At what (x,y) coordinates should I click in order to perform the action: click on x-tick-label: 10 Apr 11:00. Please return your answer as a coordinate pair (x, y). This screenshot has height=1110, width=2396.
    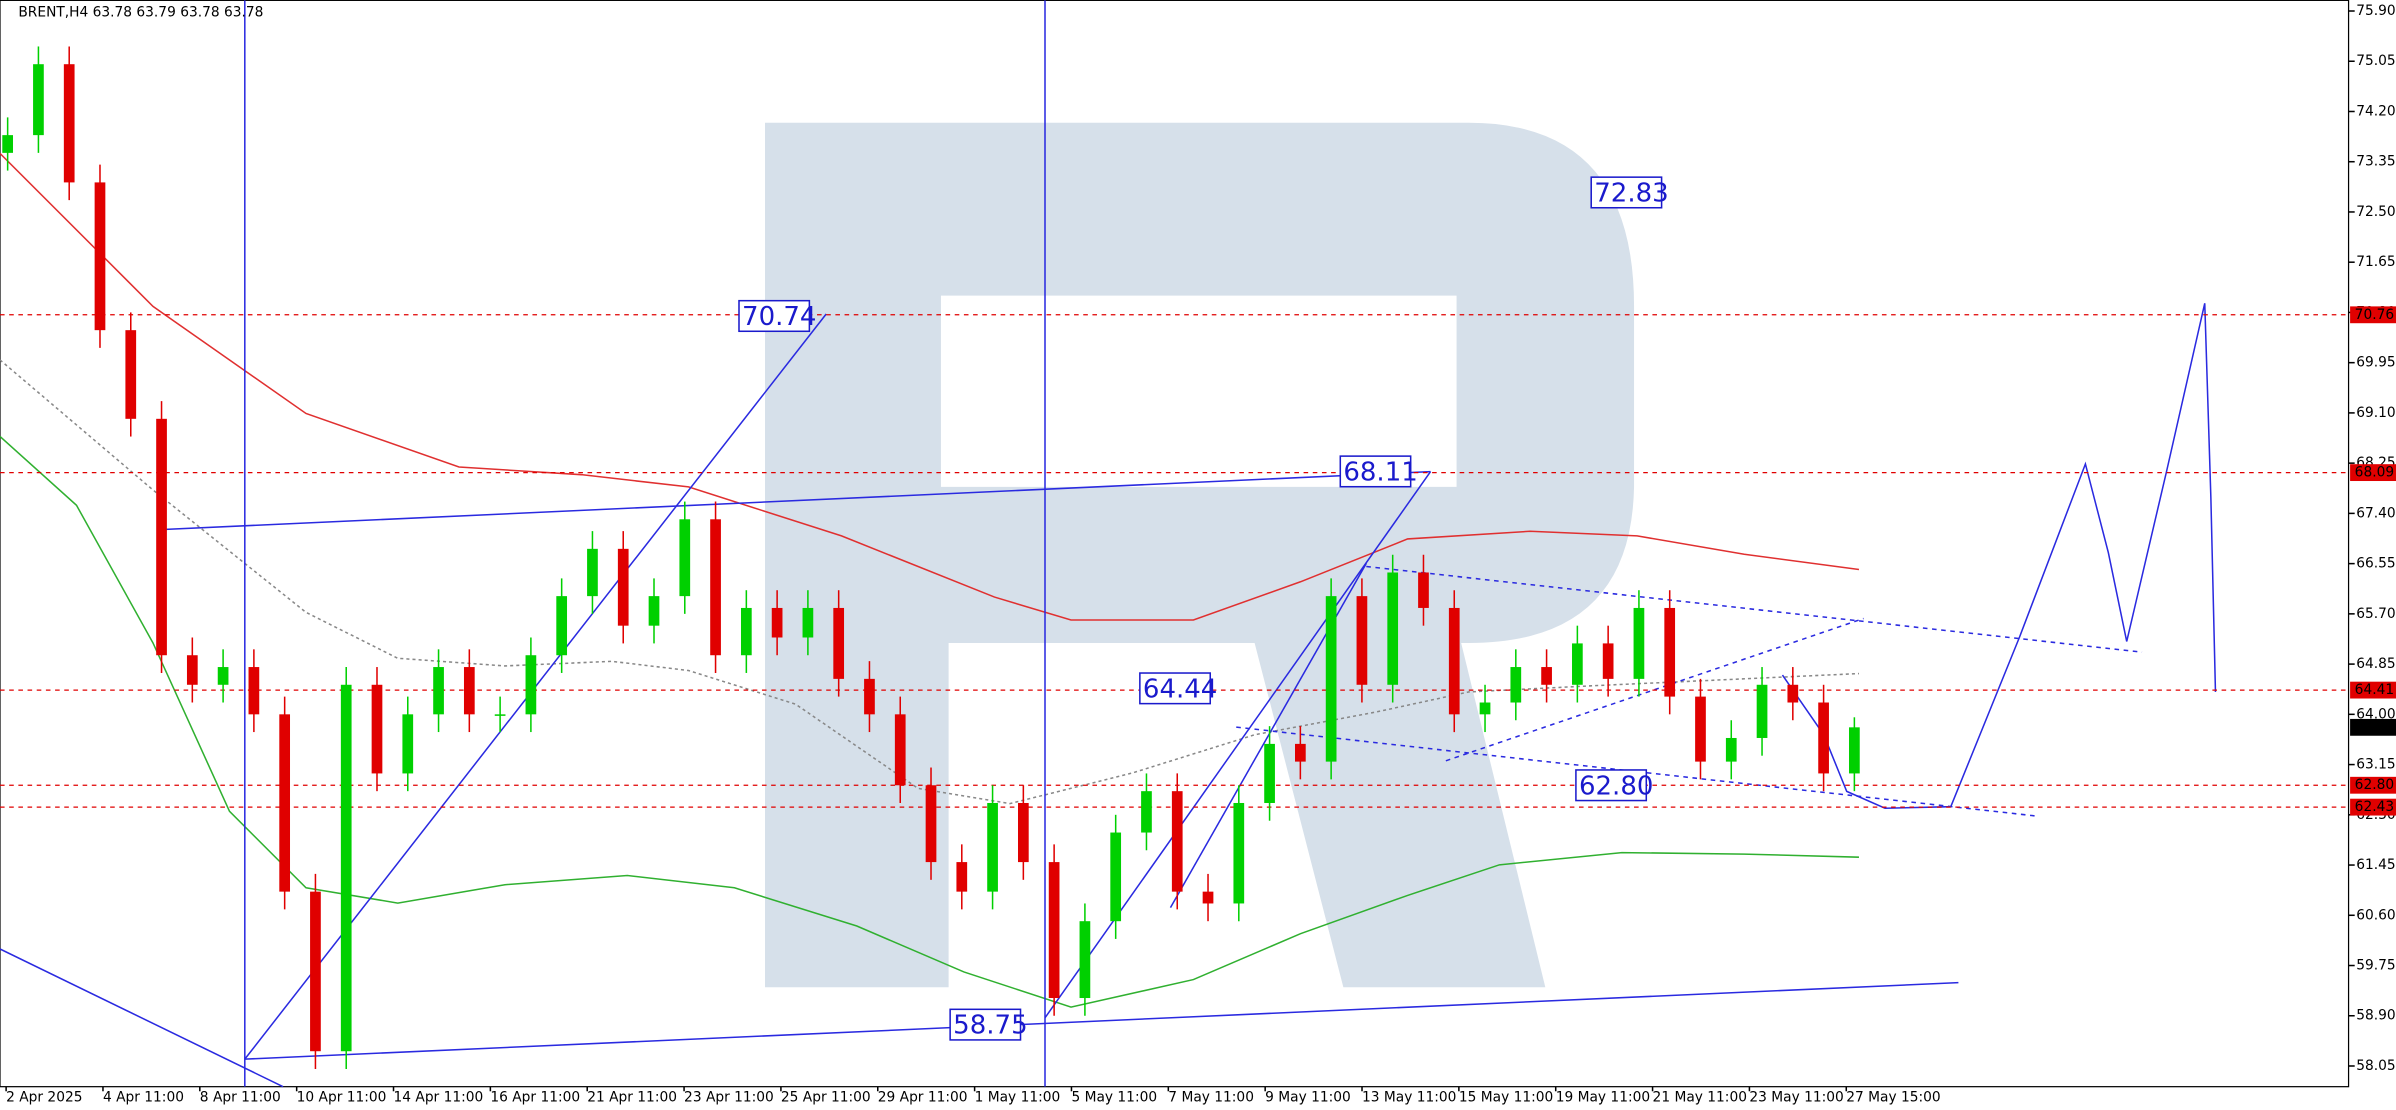
    Looking at the image, I should click on (342, 1097).